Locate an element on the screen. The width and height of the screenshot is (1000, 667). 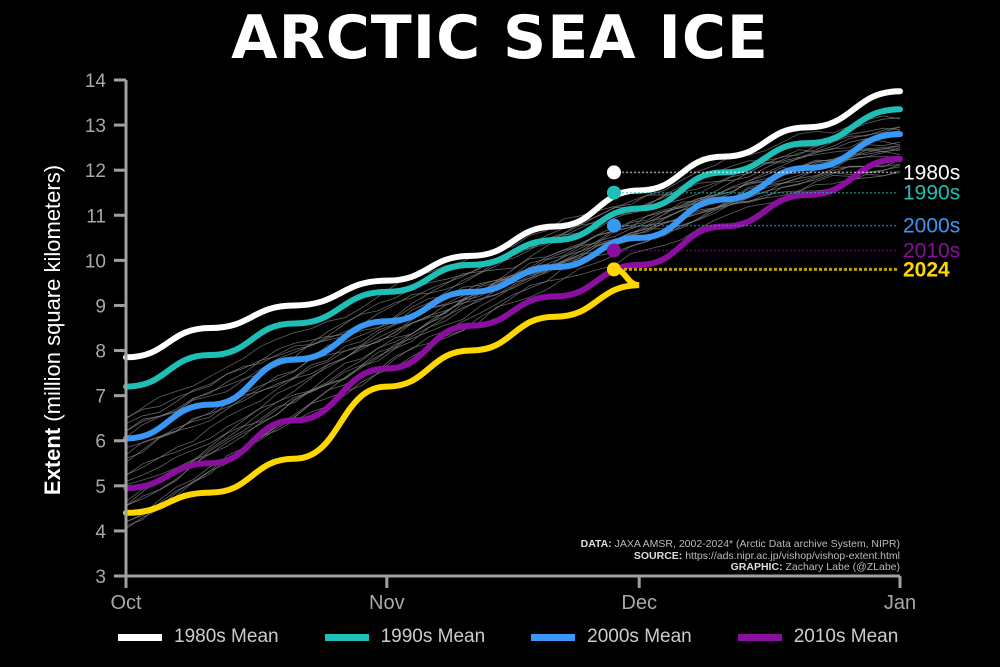
credit-graphic-text: Zachary Labe (@ZLabe) is located at coordinates (842, 567).